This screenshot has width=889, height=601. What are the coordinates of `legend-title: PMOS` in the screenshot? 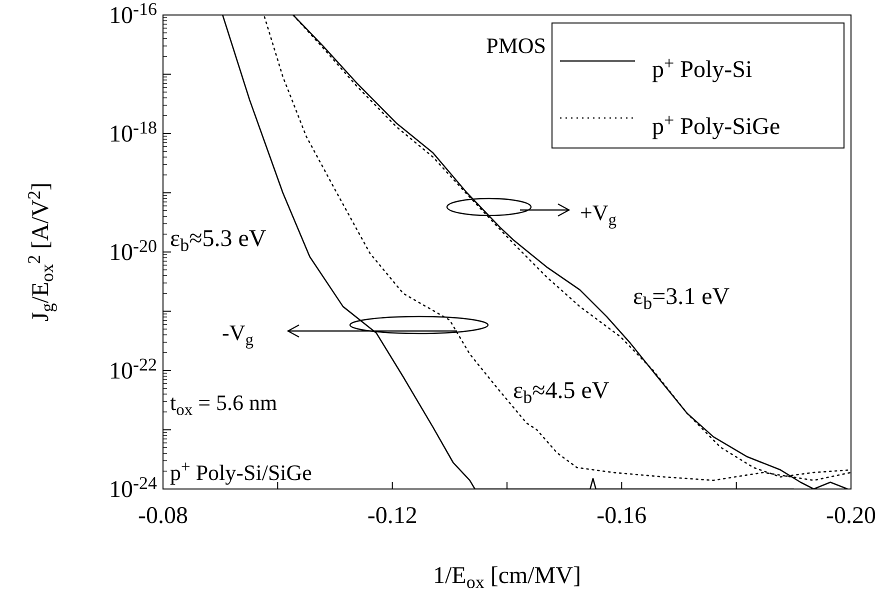 It's located at (516, 45).